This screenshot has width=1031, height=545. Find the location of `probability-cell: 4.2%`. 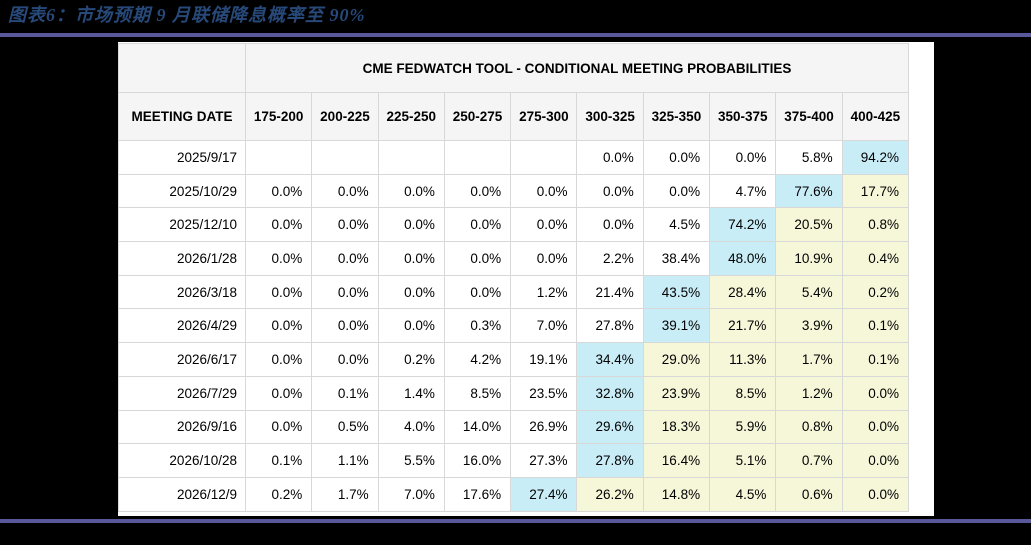

probability-cell: 4.2% is located at coordinates (477, 359).